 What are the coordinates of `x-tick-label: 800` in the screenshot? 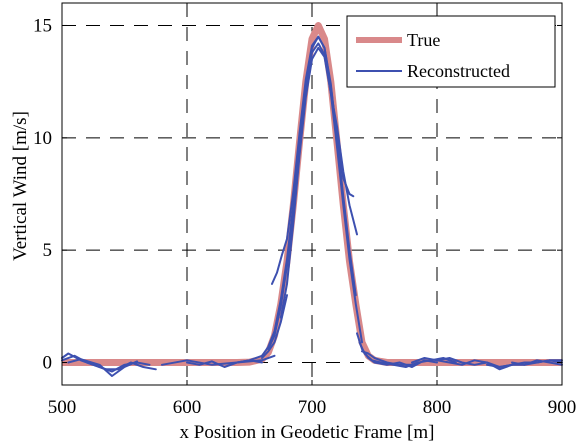 It's located at (437, 407).